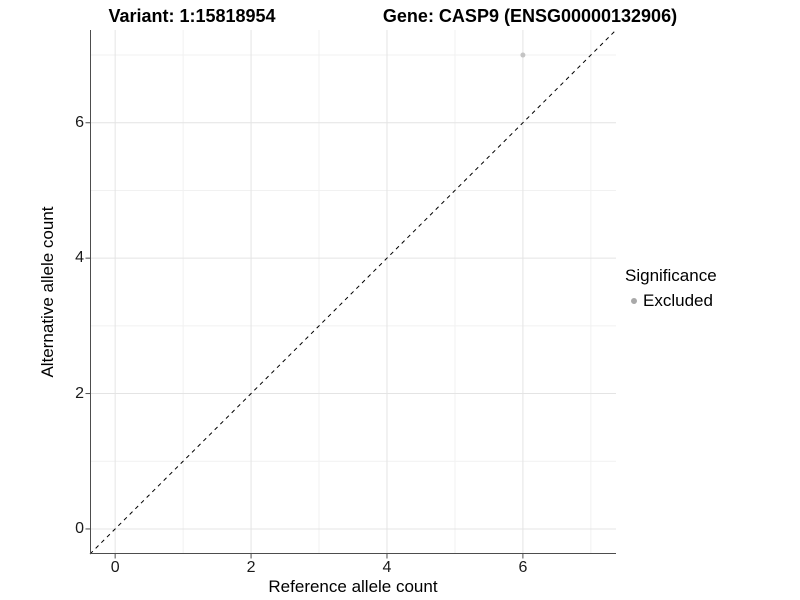  Describe the element at coordinates (387, 567) in the screenshot. I see `x-tick-label: 4` at that location.